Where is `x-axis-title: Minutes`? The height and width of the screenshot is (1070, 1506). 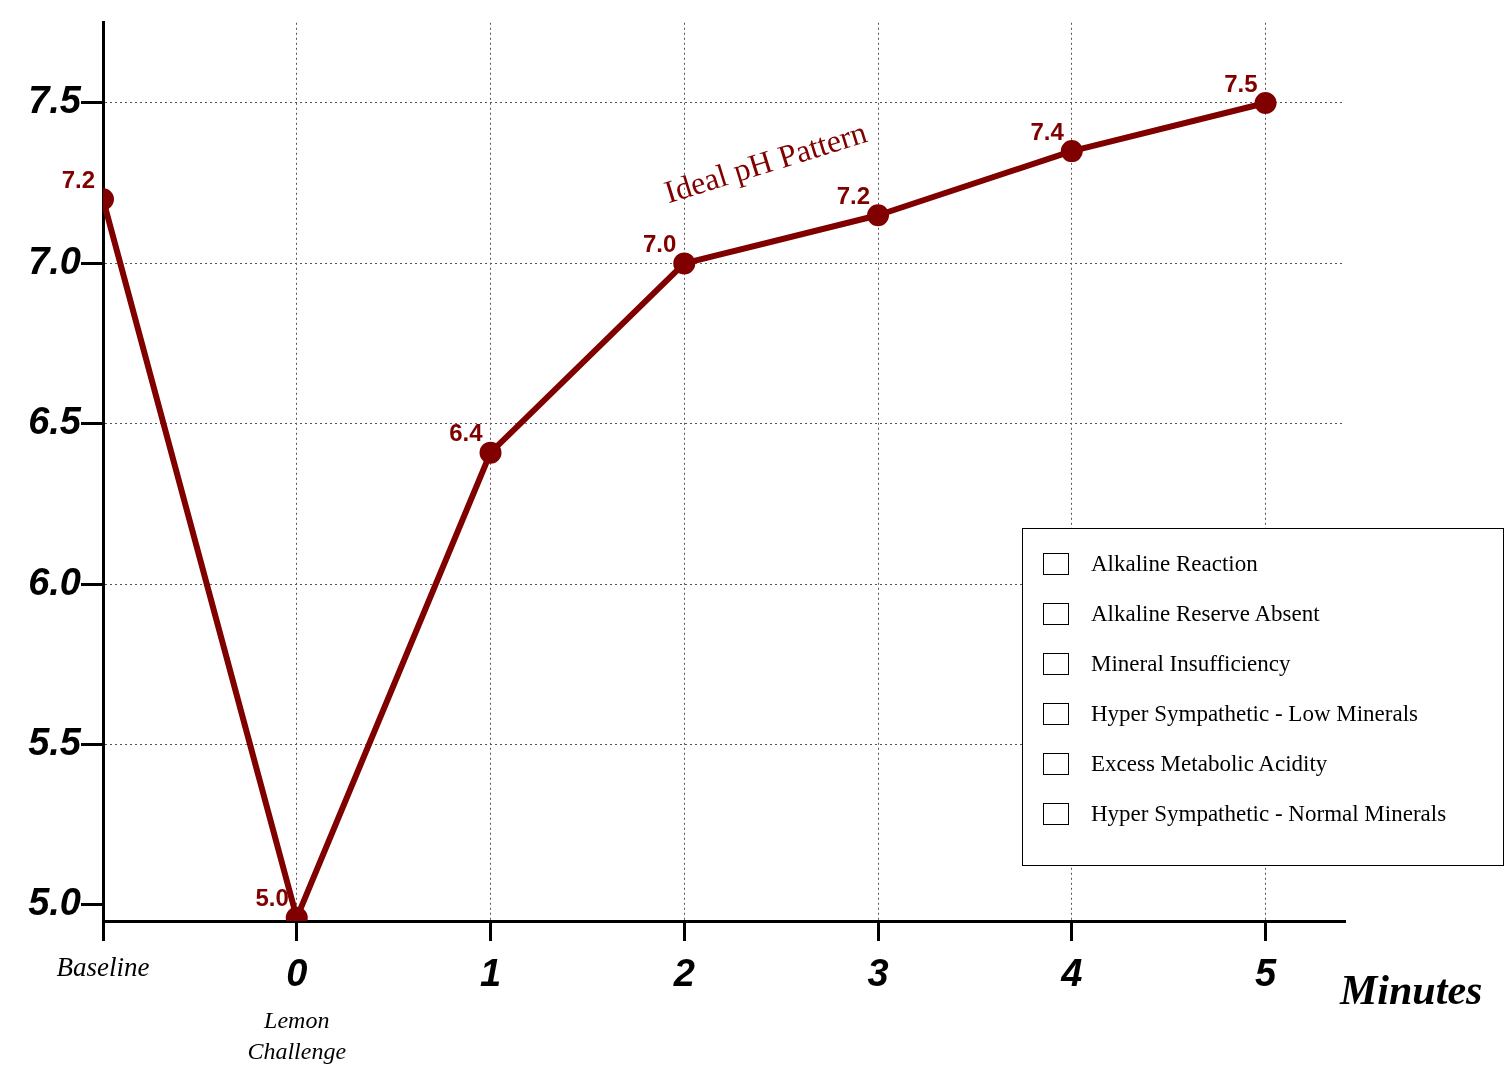 x-axis-title: Minutes is located at coordinates (1411, 990).